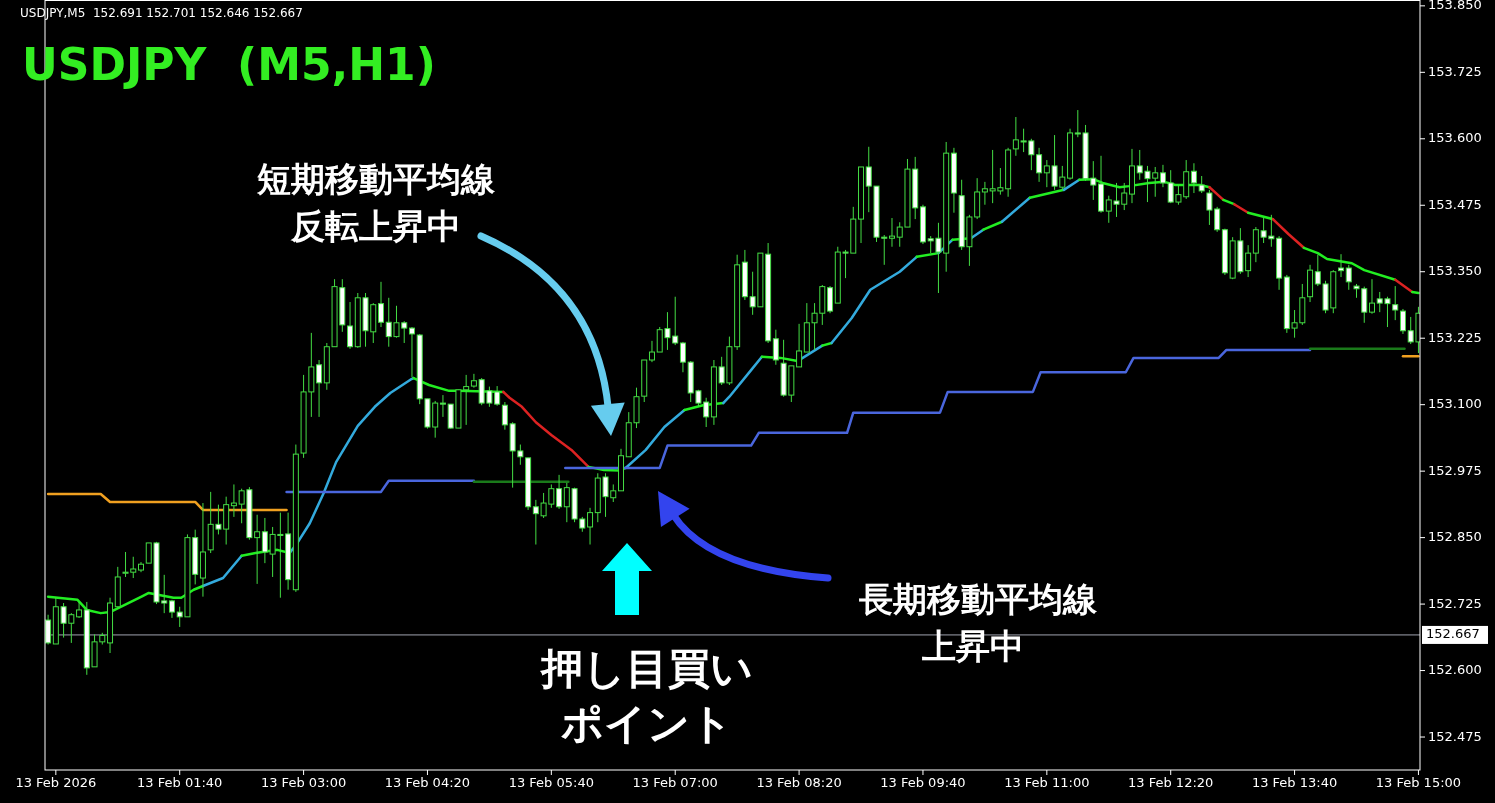 This screenshot has height=803, width=1495. Describe the element at coordinates (551, 782) in the screenshot. I see `x-tick-label: 13 Feb 05:40` at that location.